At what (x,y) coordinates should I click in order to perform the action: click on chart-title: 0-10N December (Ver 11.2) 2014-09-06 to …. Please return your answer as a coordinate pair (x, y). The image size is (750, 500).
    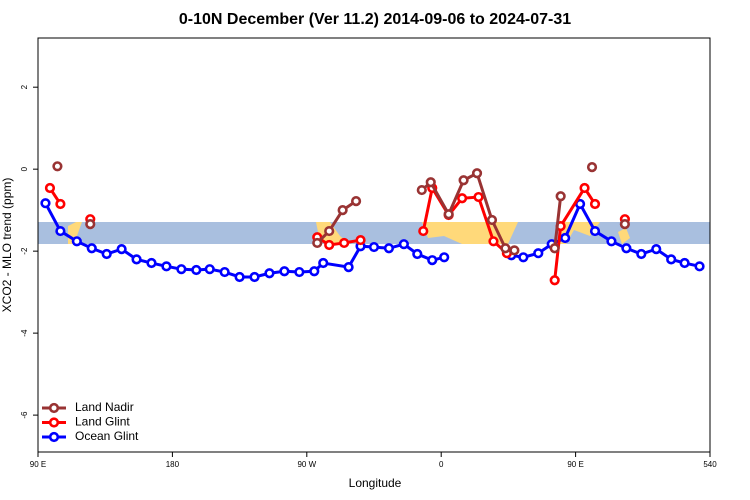
    Looking at the image, I should click on (375, 19).